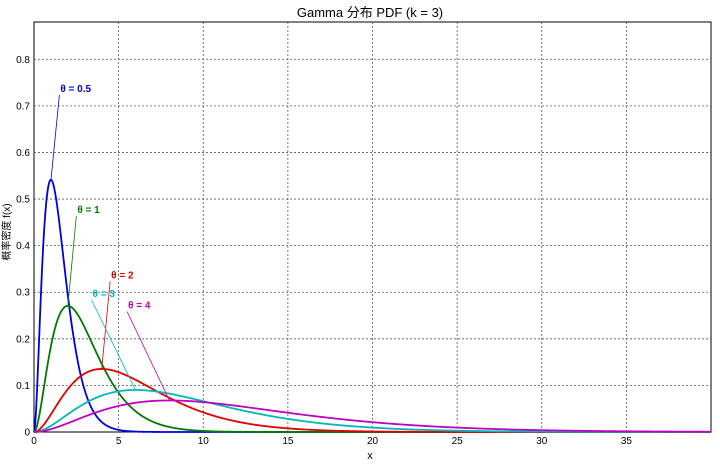 This screenshot has width=720, height=468. Describe the element at coordinates (288, 441) in the screenshot. I see `x-tick-label: 15` at that location.